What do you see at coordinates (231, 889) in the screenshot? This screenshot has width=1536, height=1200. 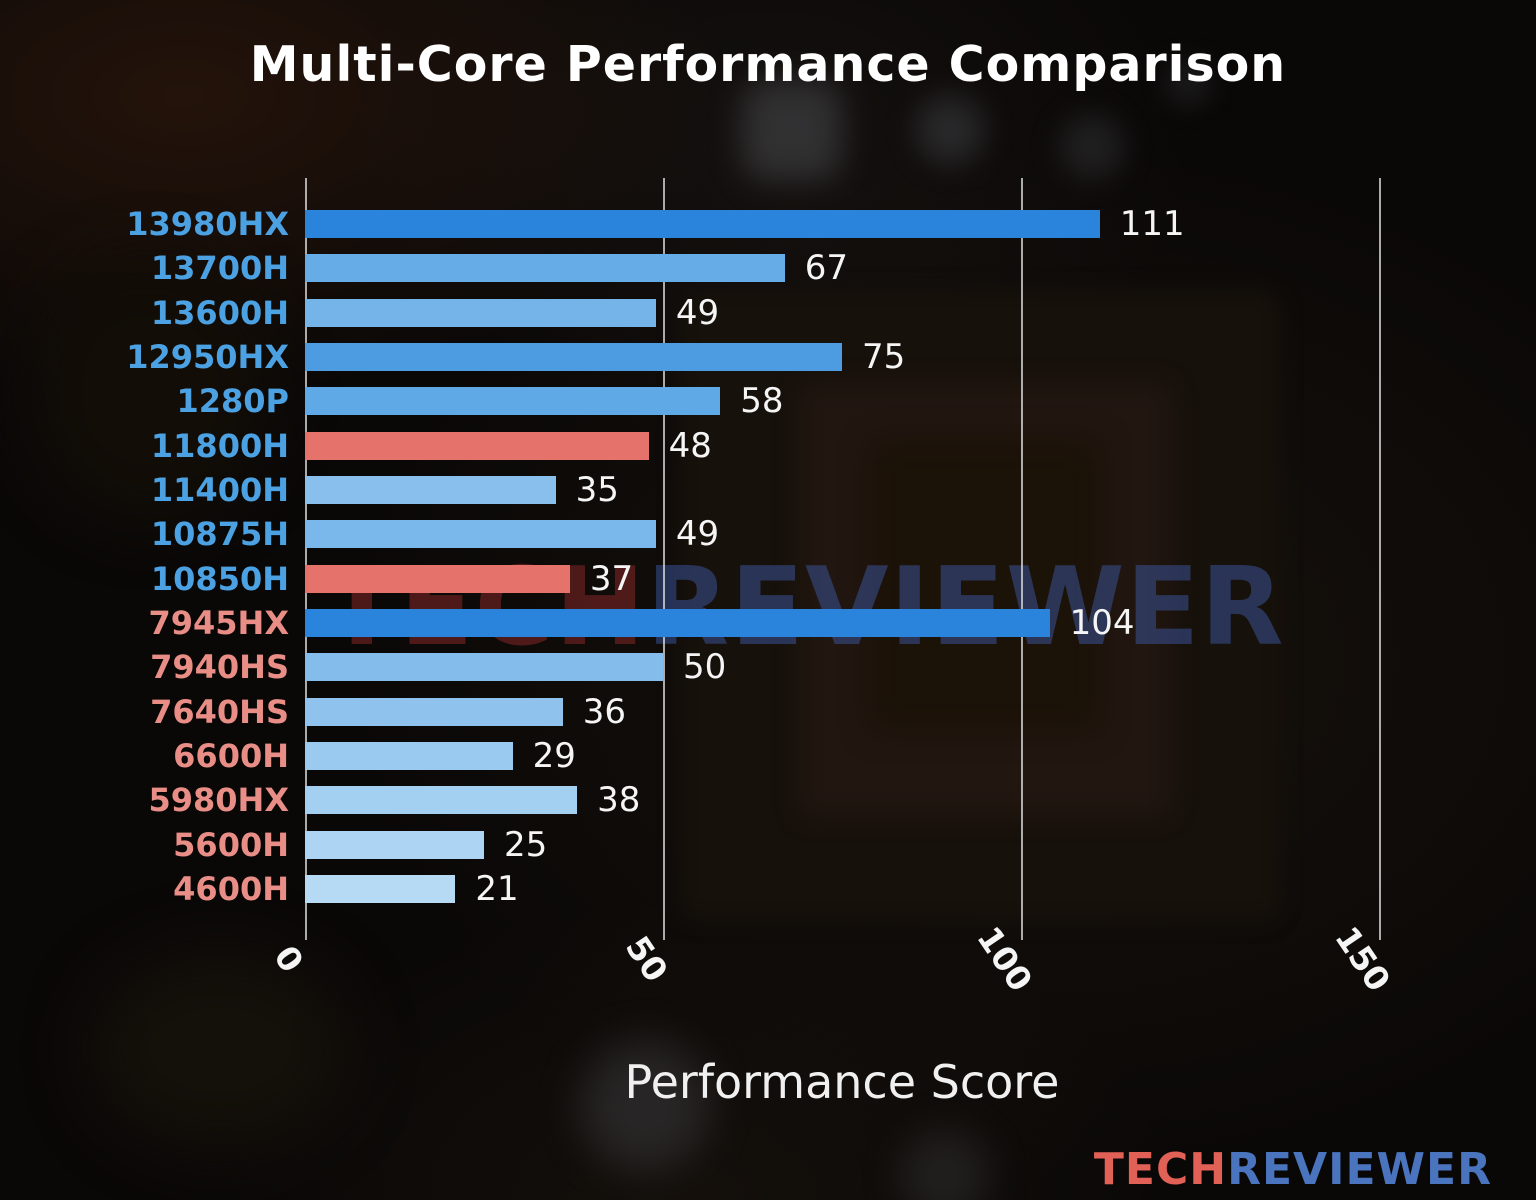 I see `category-label: 4600H` at bounding box center [231, 889].